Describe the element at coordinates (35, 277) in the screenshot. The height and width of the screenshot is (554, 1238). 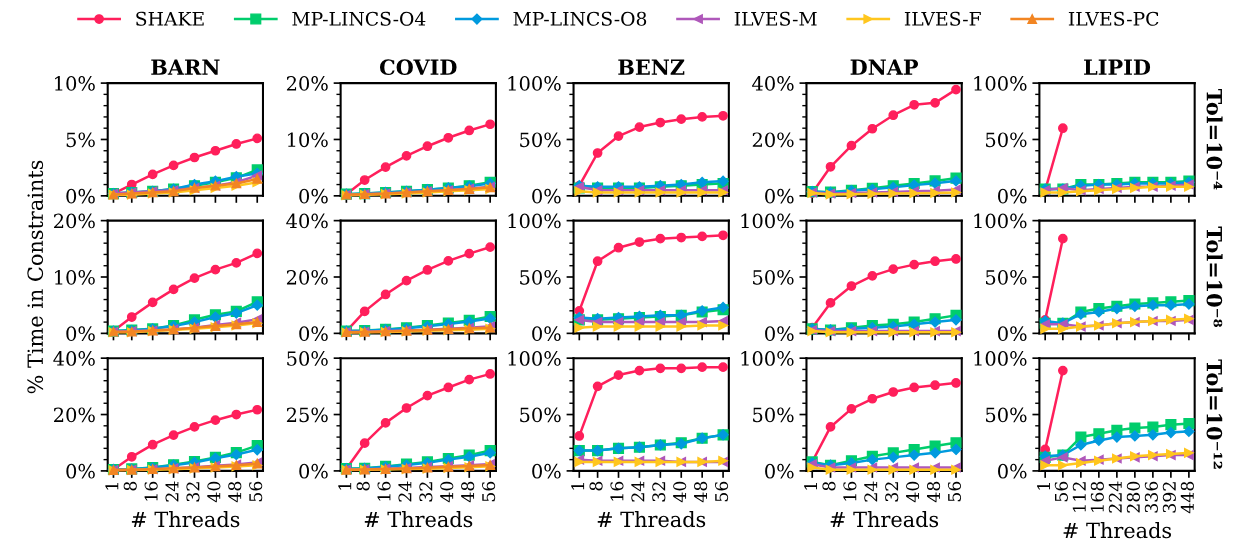
I see `y-axis-title: % Time in Constraints` at that location.